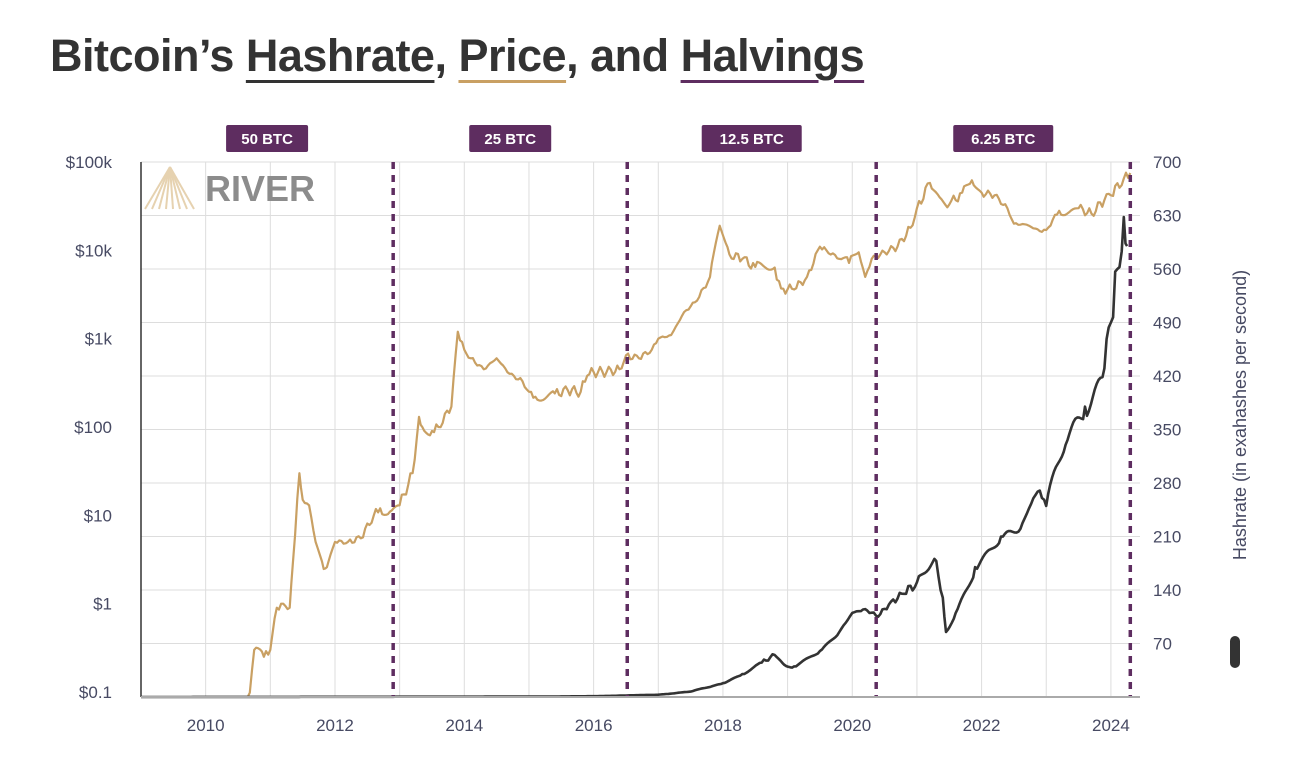 The height and width of the screenshot is (780, 1300). Describe the element at coordinates (1167, 430) in the screenshot. I see `right-tick-label: 350` at that location.